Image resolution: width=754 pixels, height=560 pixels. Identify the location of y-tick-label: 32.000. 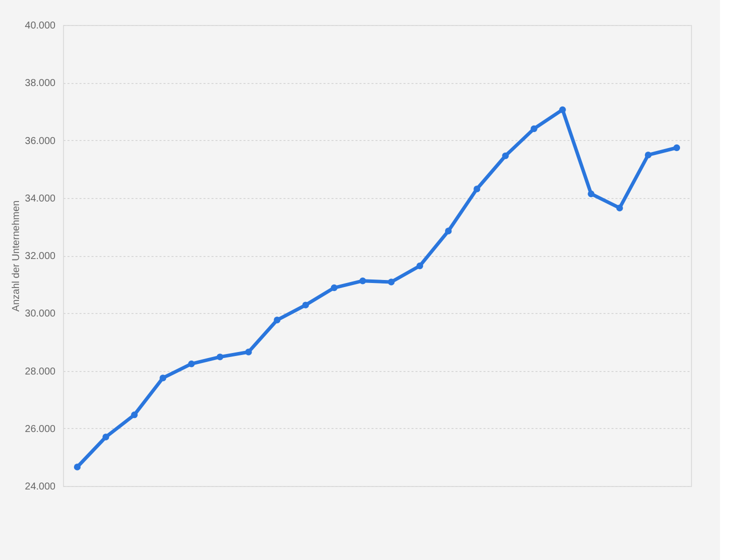
(40, 256).